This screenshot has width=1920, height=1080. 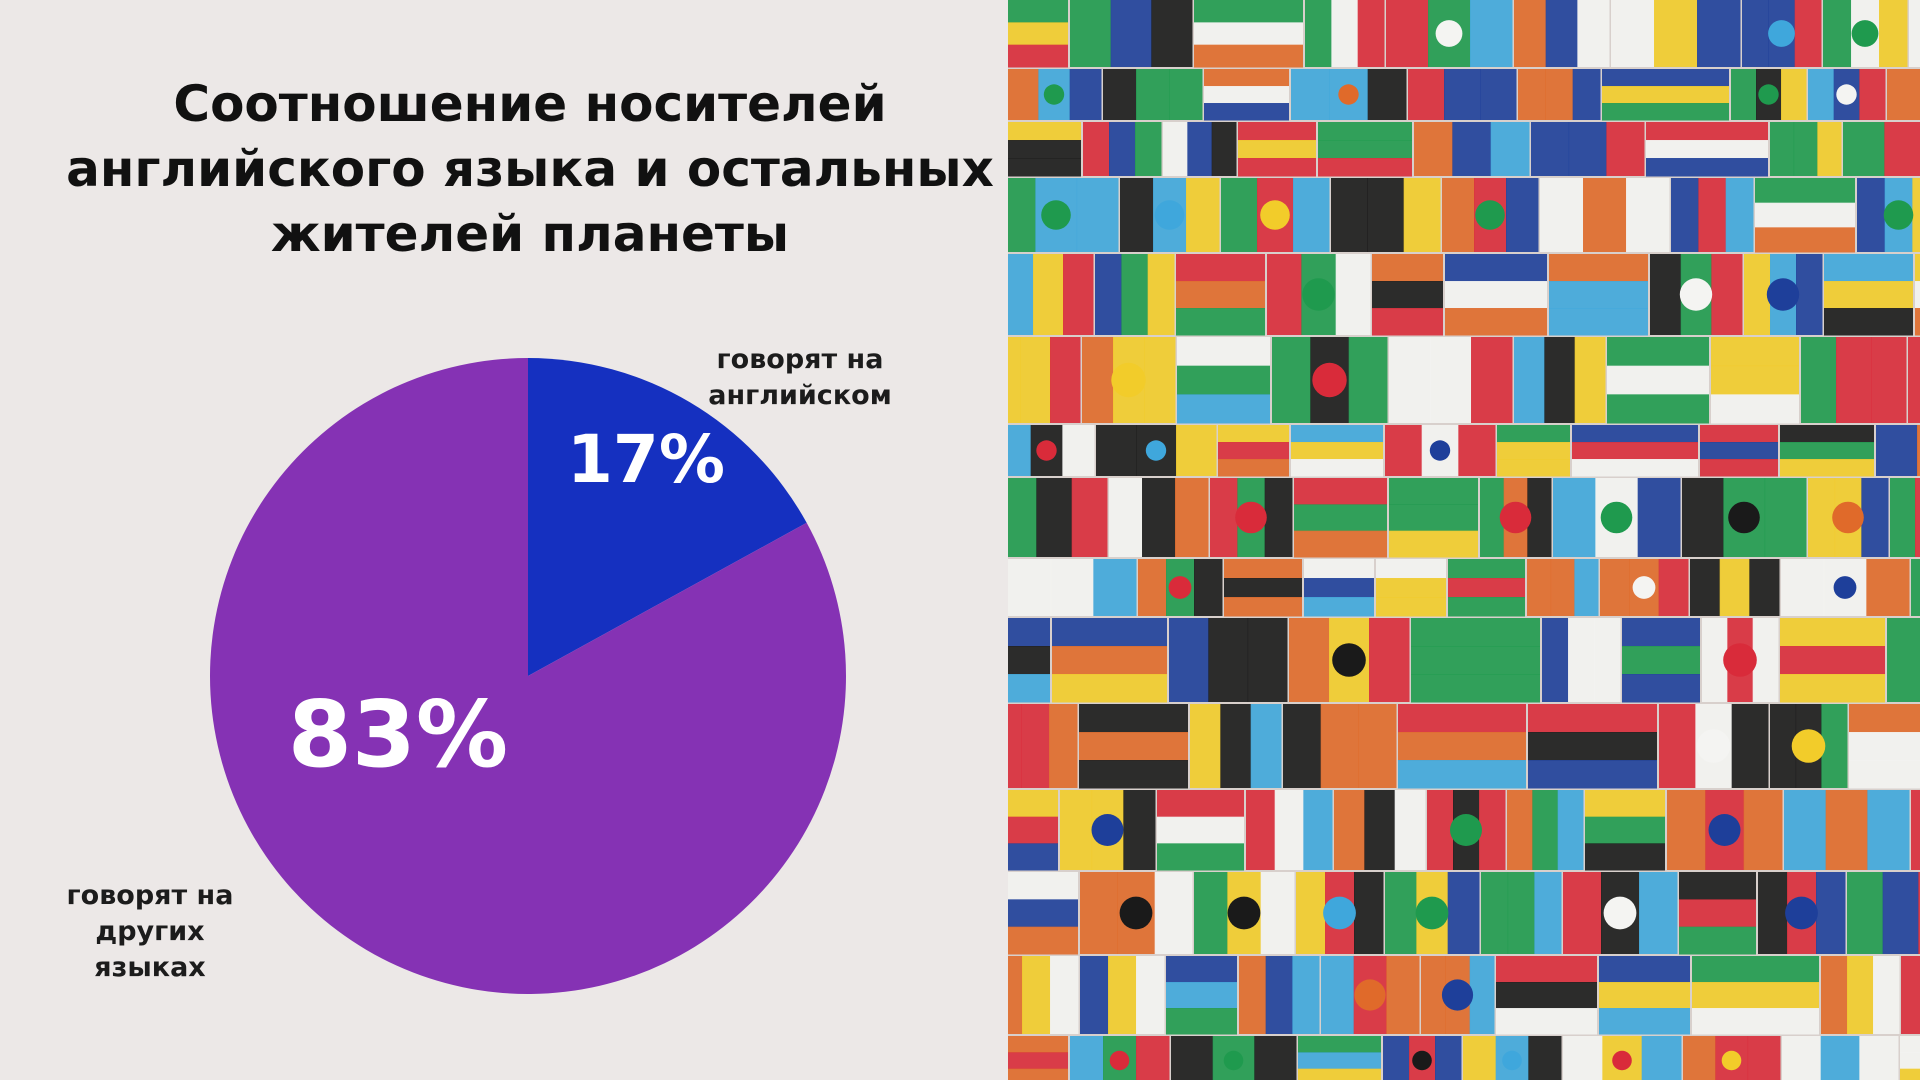 I want to click on slice-percent-label: 83%, so click(x=398, y=734).